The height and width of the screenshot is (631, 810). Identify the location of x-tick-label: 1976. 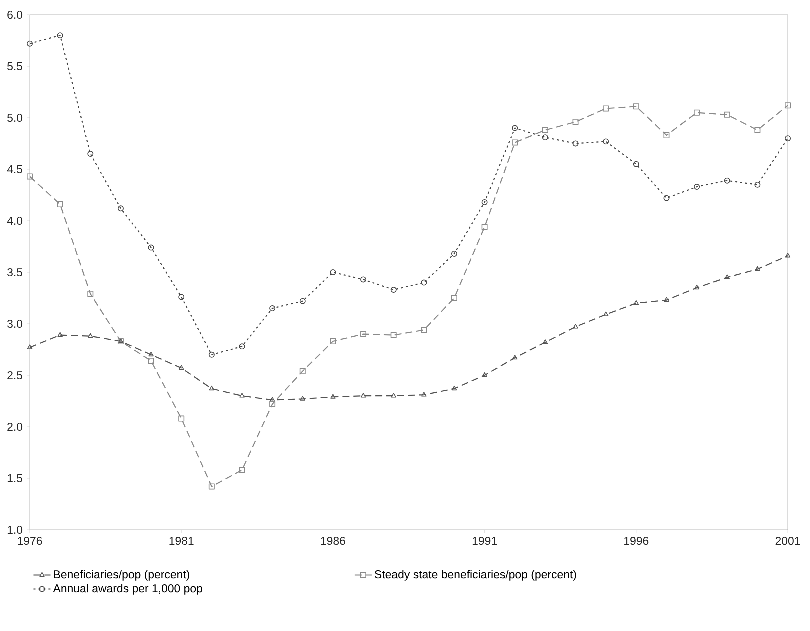
(30, 541).